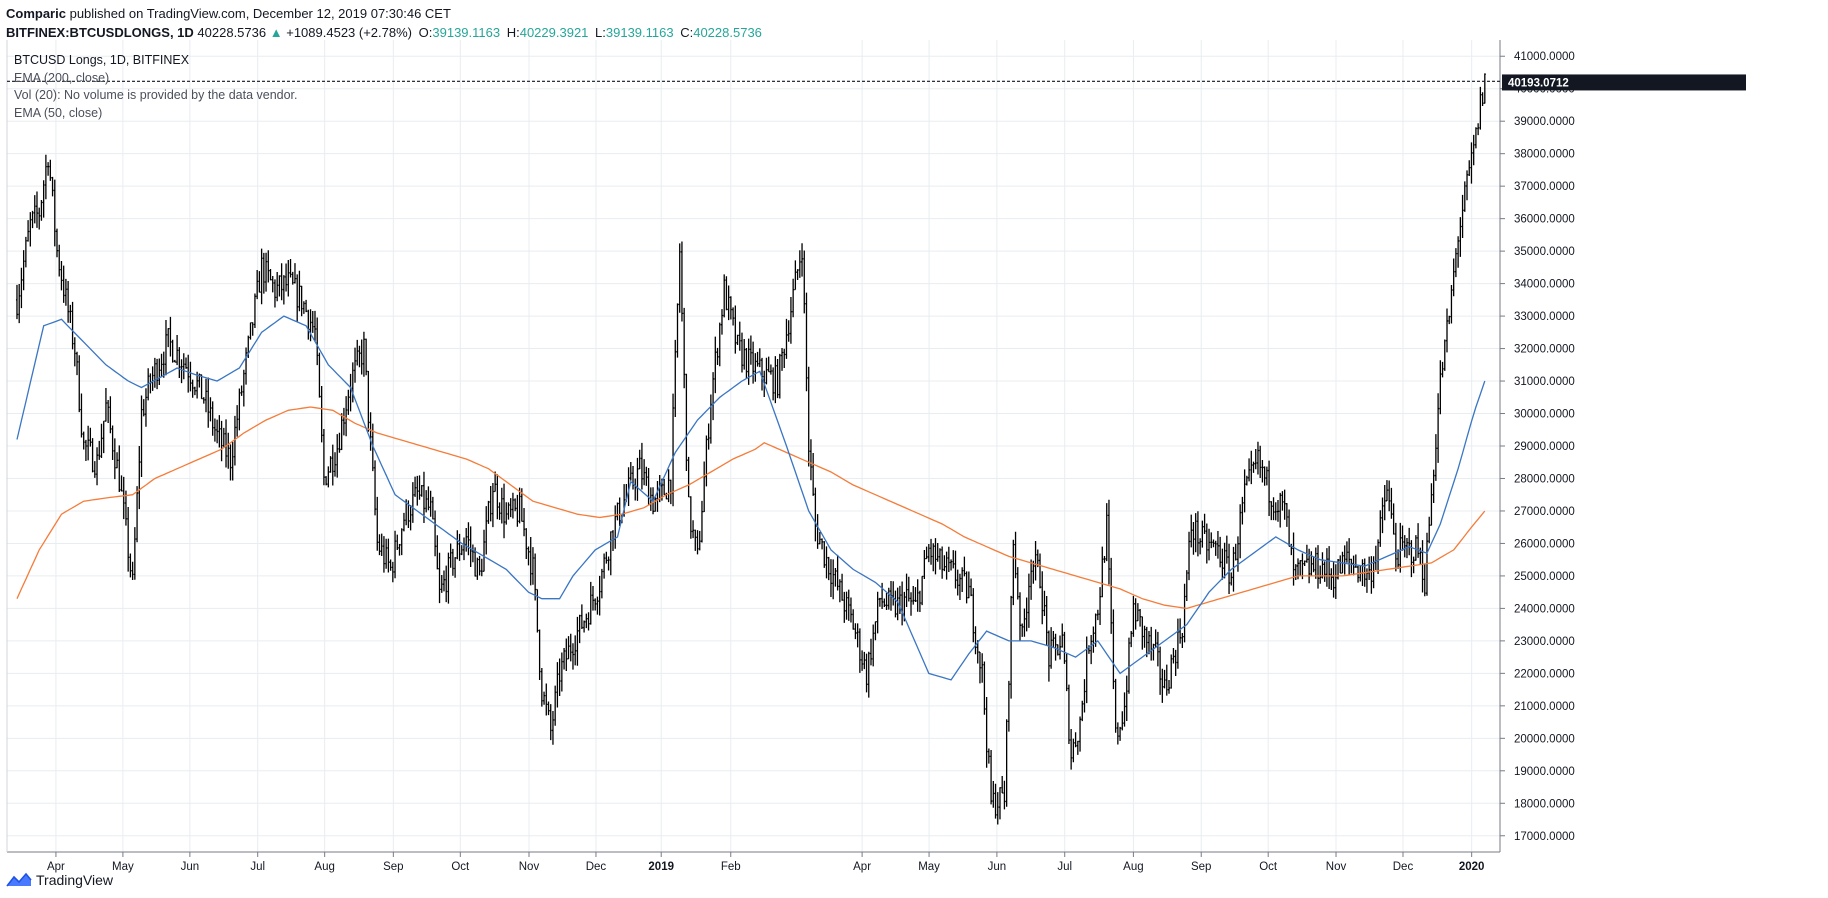  What do you see at coordinates (102, 60) in the screenshot?
I see `legend-series-title: BTCUSD Longs, 1D, BITFINEX` at bounding box center [102, 60].